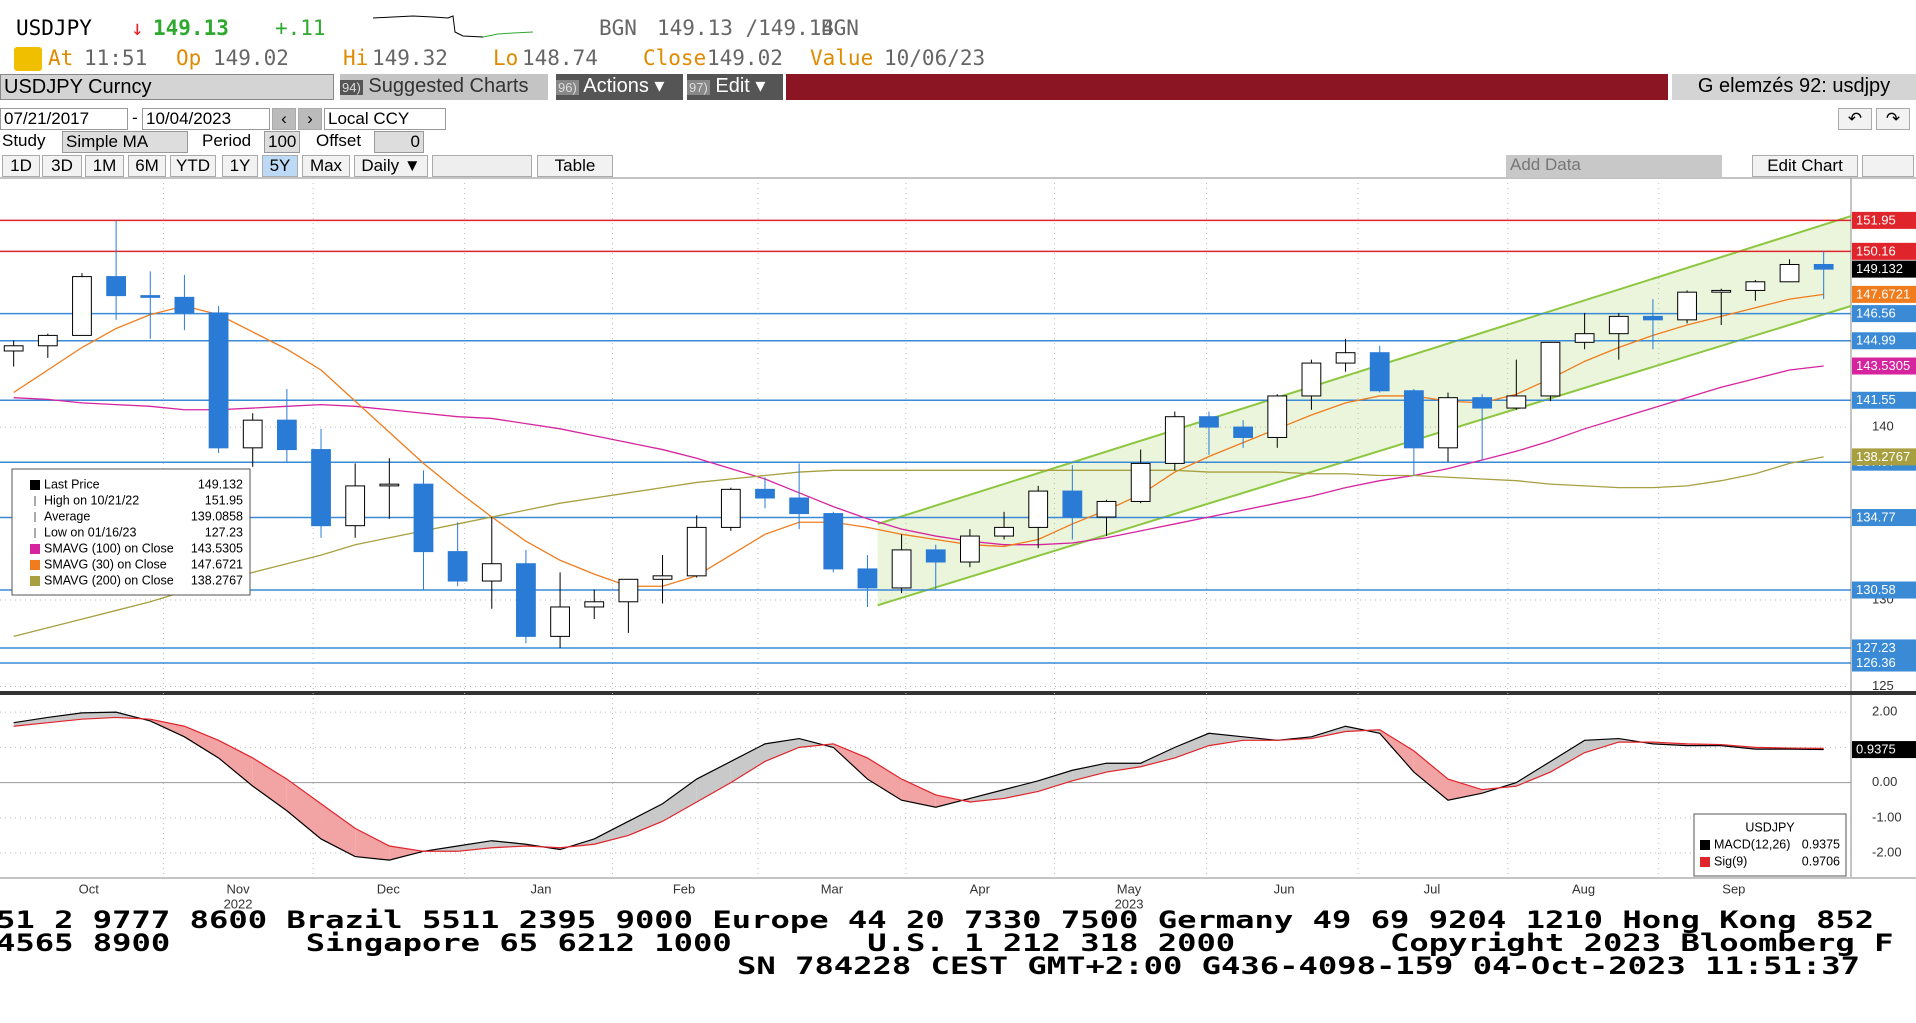 The width and height of the screenshot is (1916, 1023). I want to click on ma-tag: 143.5305, so click(1883, 365).